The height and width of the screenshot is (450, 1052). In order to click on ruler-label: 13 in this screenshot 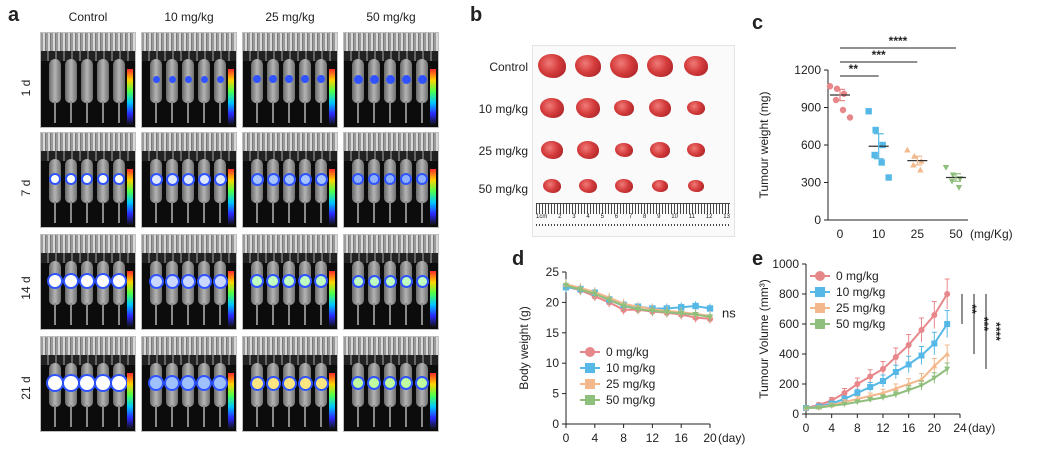, I will do `click(726, 217)`.